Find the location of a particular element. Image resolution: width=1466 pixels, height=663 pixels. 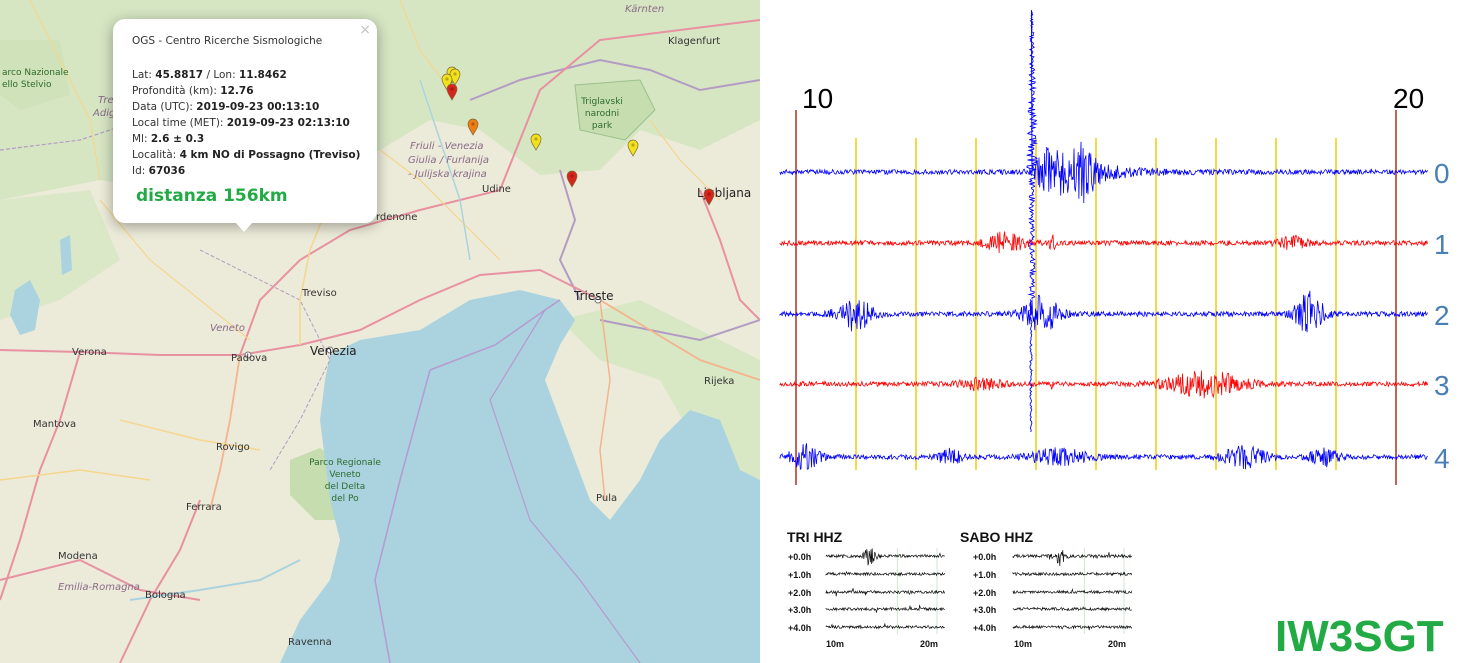

main-event-tail is located at coordinates (1031, 366).